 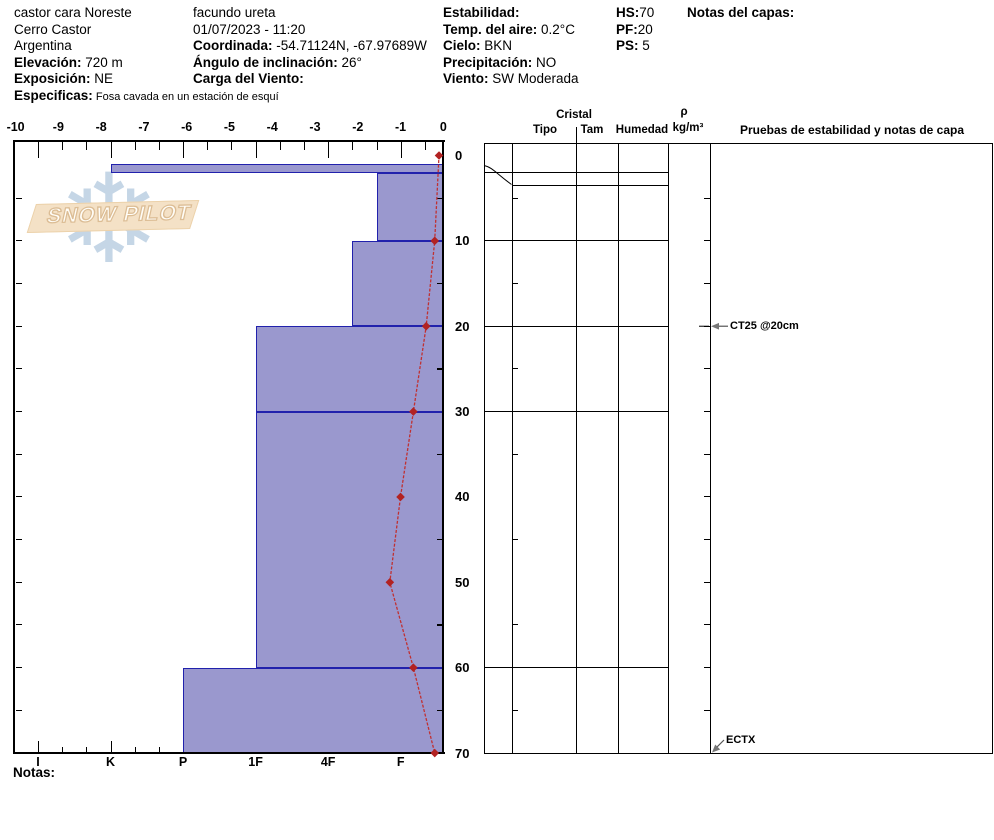 What do you see at coordinates (14, 447) in the screenshot?
I see `chart-frame-left` at bounding box center [14, 447].